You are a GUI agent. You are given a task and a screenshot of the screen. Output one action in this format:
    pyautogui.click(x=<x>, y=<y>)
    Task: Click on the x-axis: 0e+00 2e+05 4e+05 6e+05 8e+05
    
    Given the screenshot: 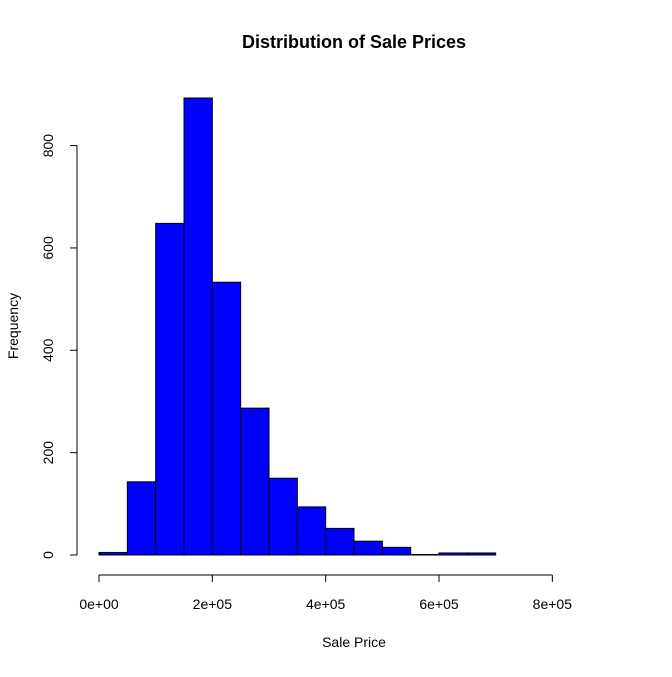 What is the action you would take?
    pyautogui.click(x=326, y=593)
    